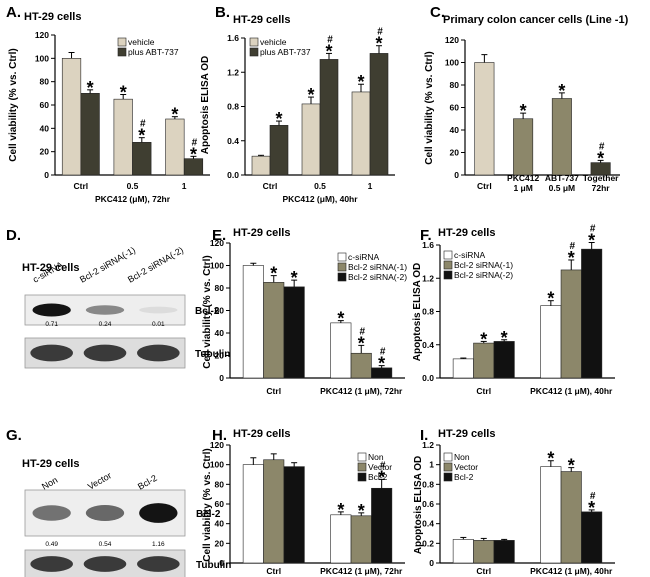 Image resolution: width=650 pixels, height=577 pixels. I want to click on y-tick-label: 1.2, so click(233, 72).